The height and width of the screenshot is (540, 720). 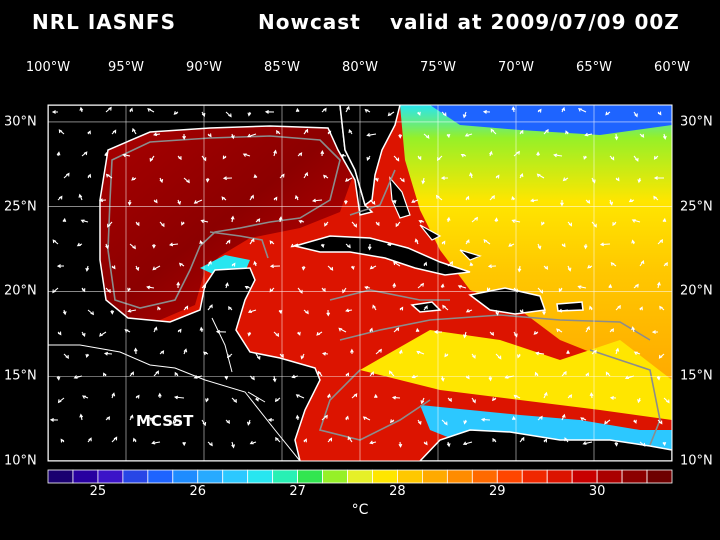 I want to click on latitude-label-right: 25°N, so click(x=696, y=207).